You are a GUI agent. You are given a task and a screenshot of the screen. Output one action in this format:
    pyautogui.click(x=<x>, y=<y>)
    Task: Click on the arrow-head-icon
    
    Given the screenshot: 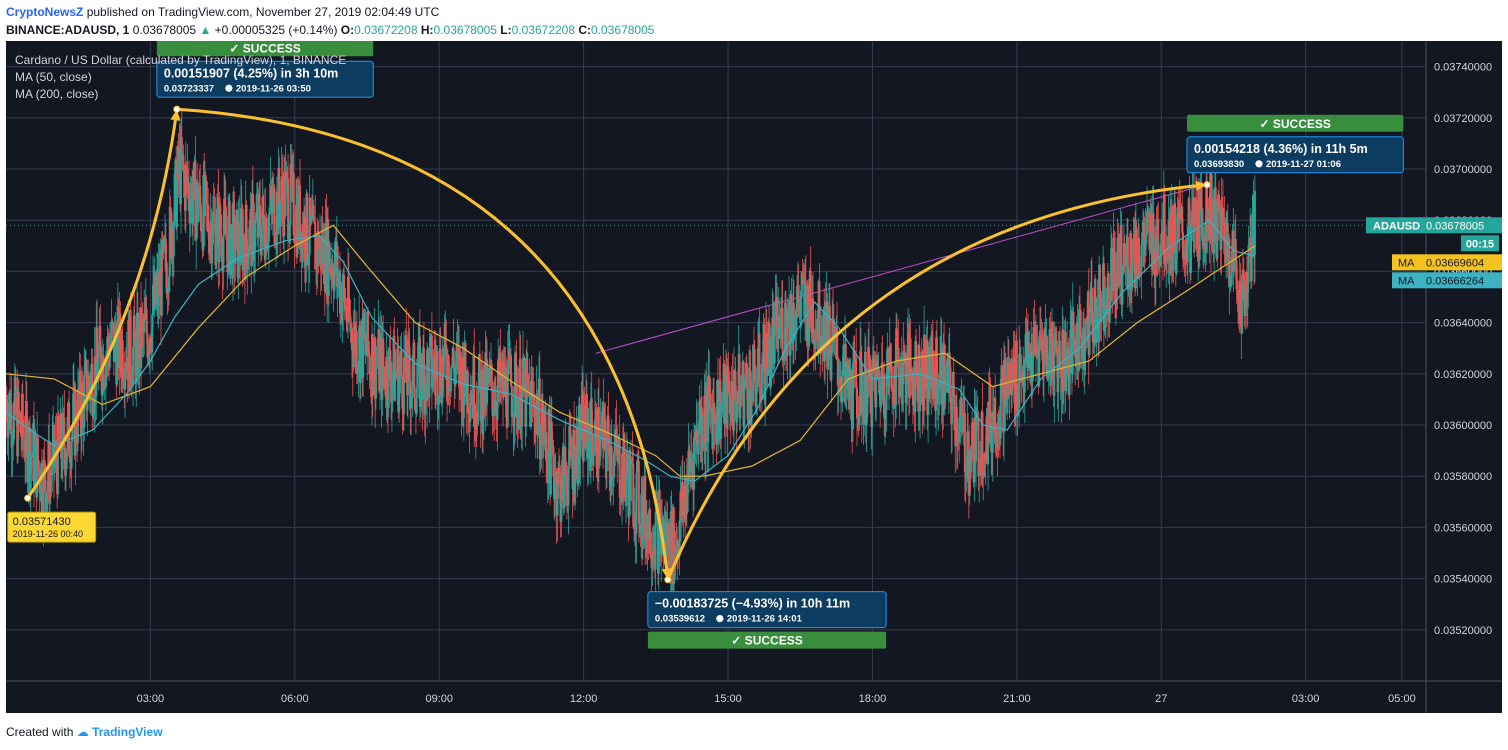 What is the action you would take?
    pyautogui.click(x=666, y=574)
    